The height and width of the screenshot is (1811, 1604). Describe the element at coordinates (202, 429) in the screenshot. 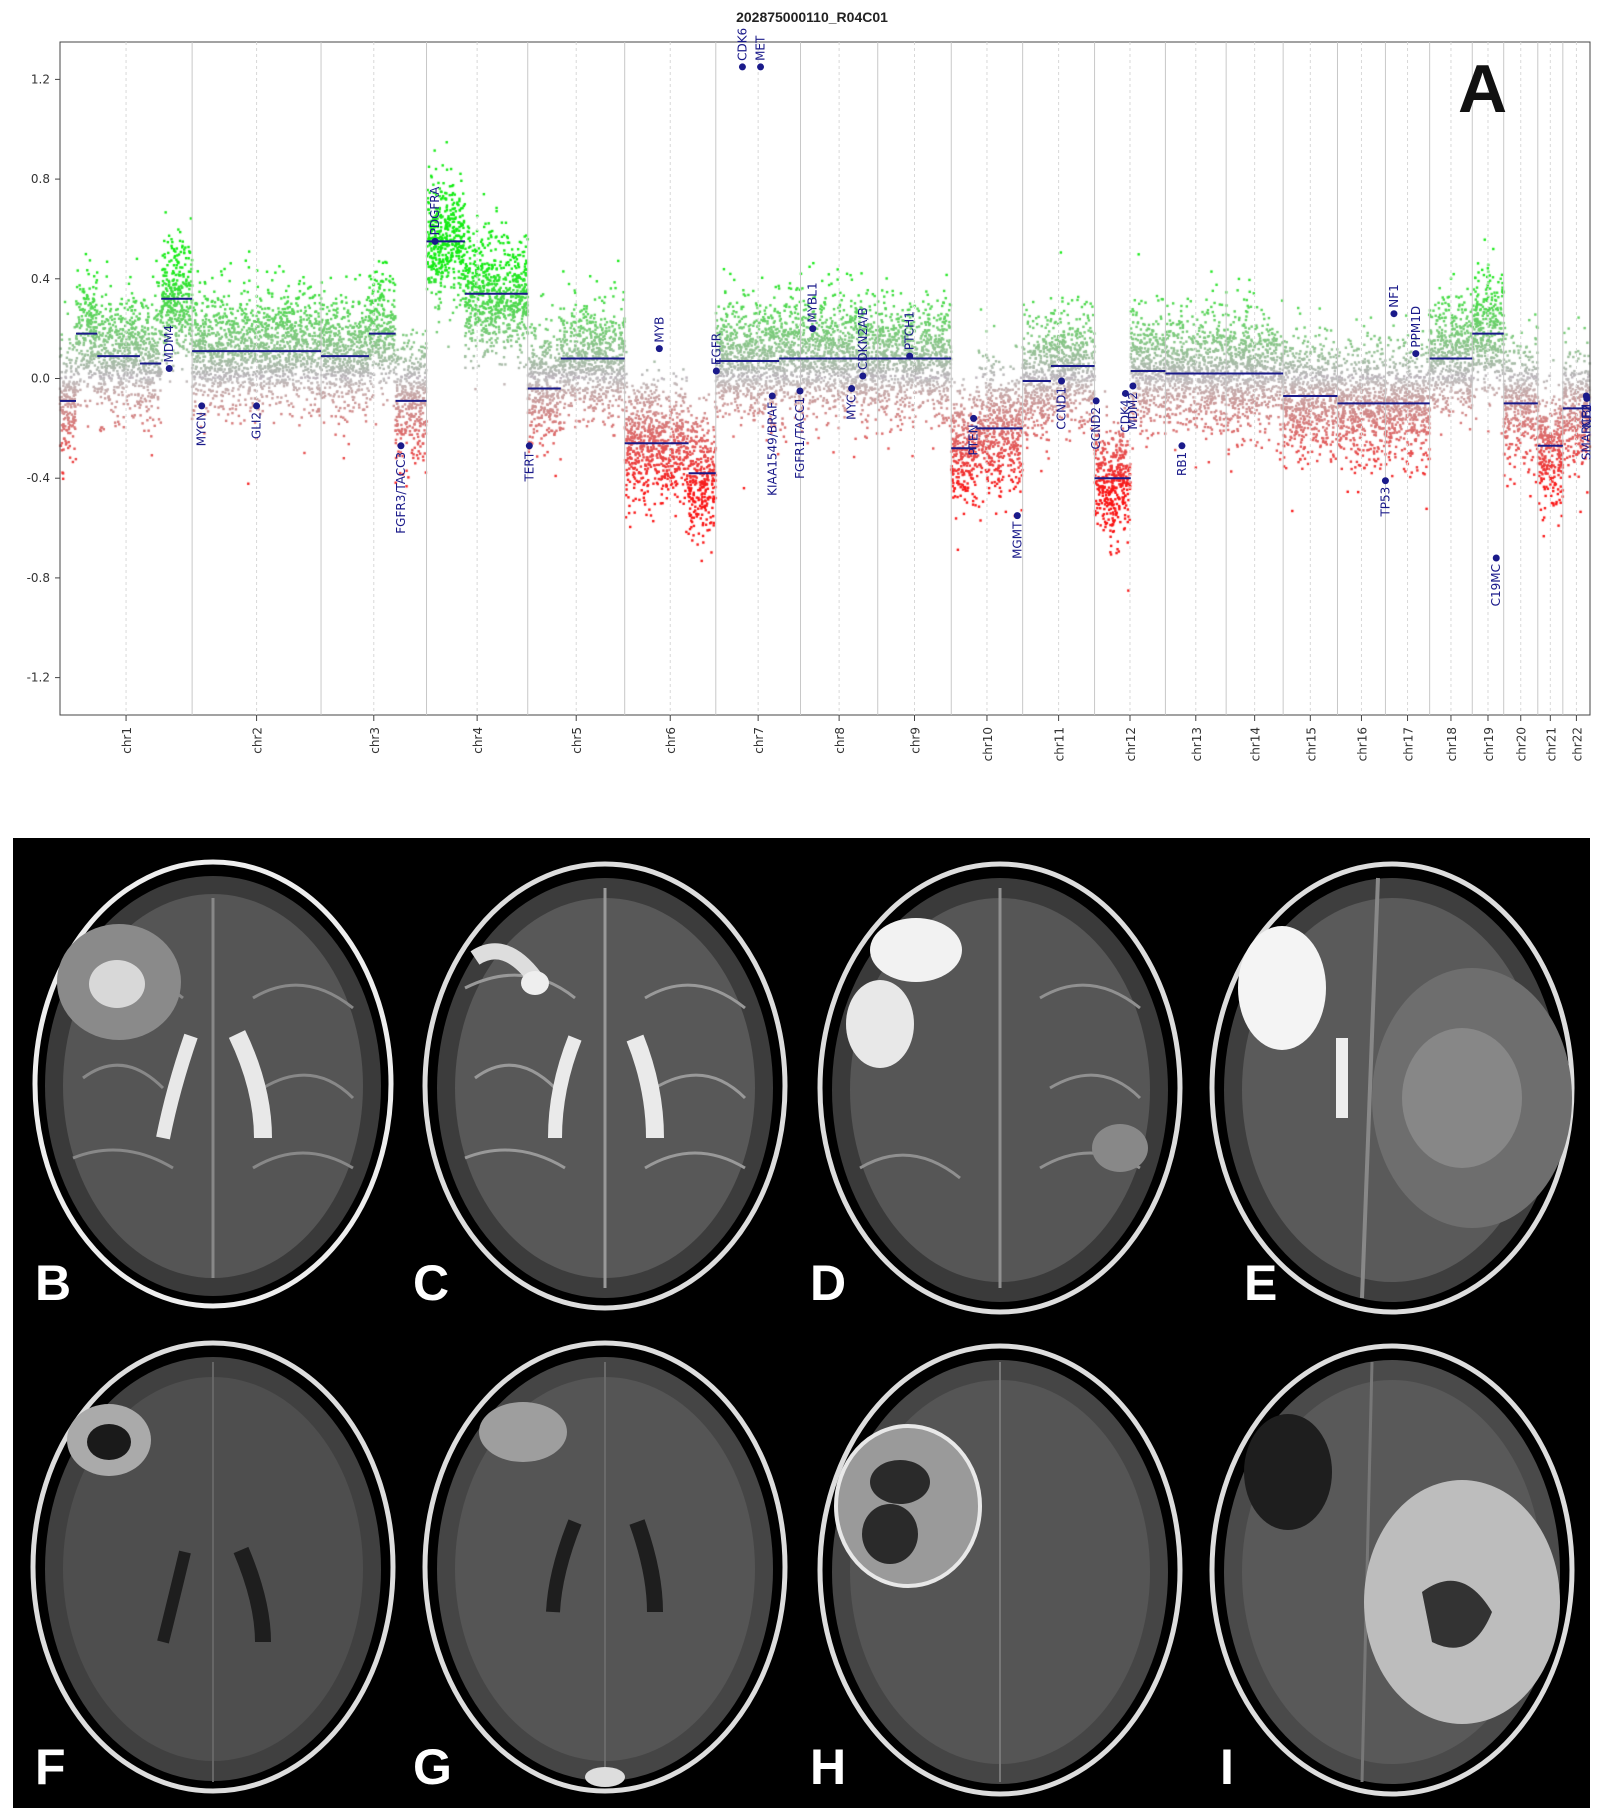

I see `gene-label: MYCN` at that location.